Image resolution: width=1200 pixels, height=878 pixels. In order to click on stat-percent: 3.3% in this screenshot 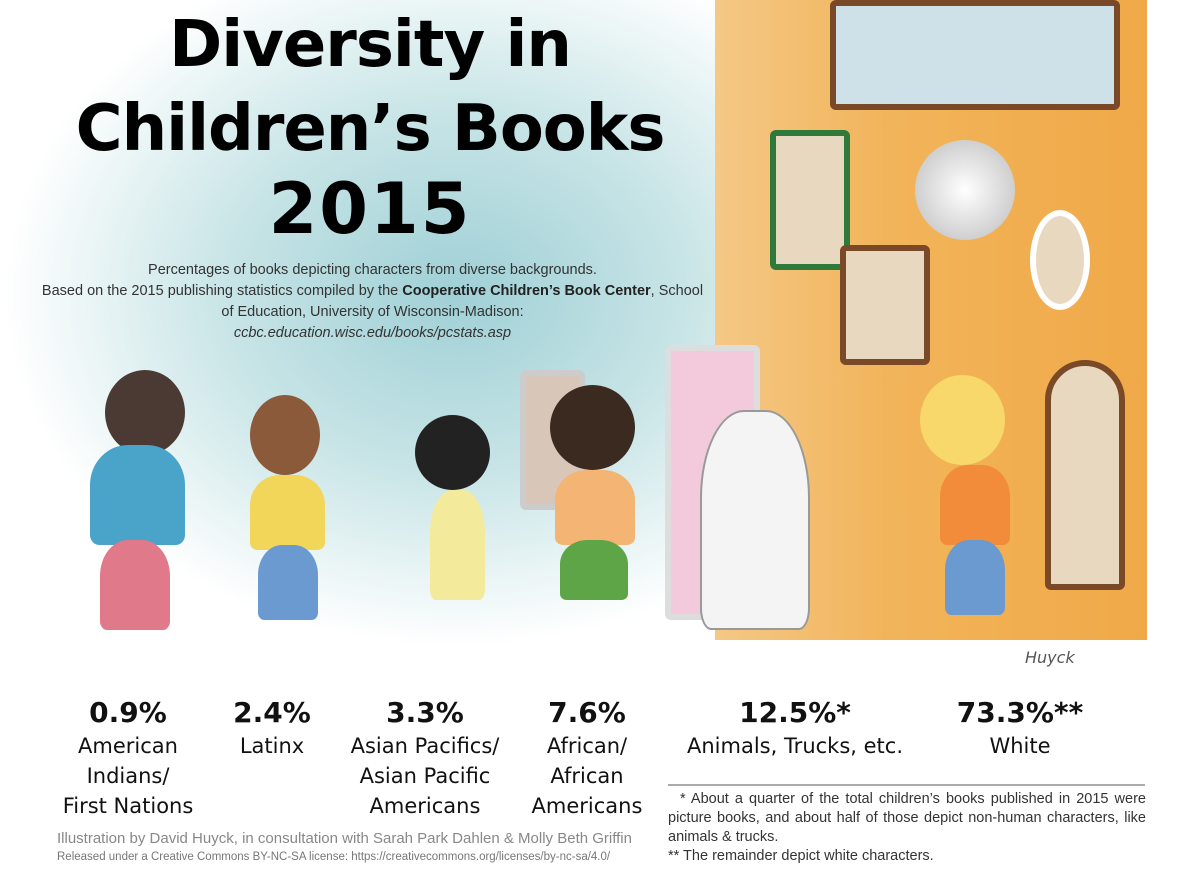, I will do `click(425, 712)`.